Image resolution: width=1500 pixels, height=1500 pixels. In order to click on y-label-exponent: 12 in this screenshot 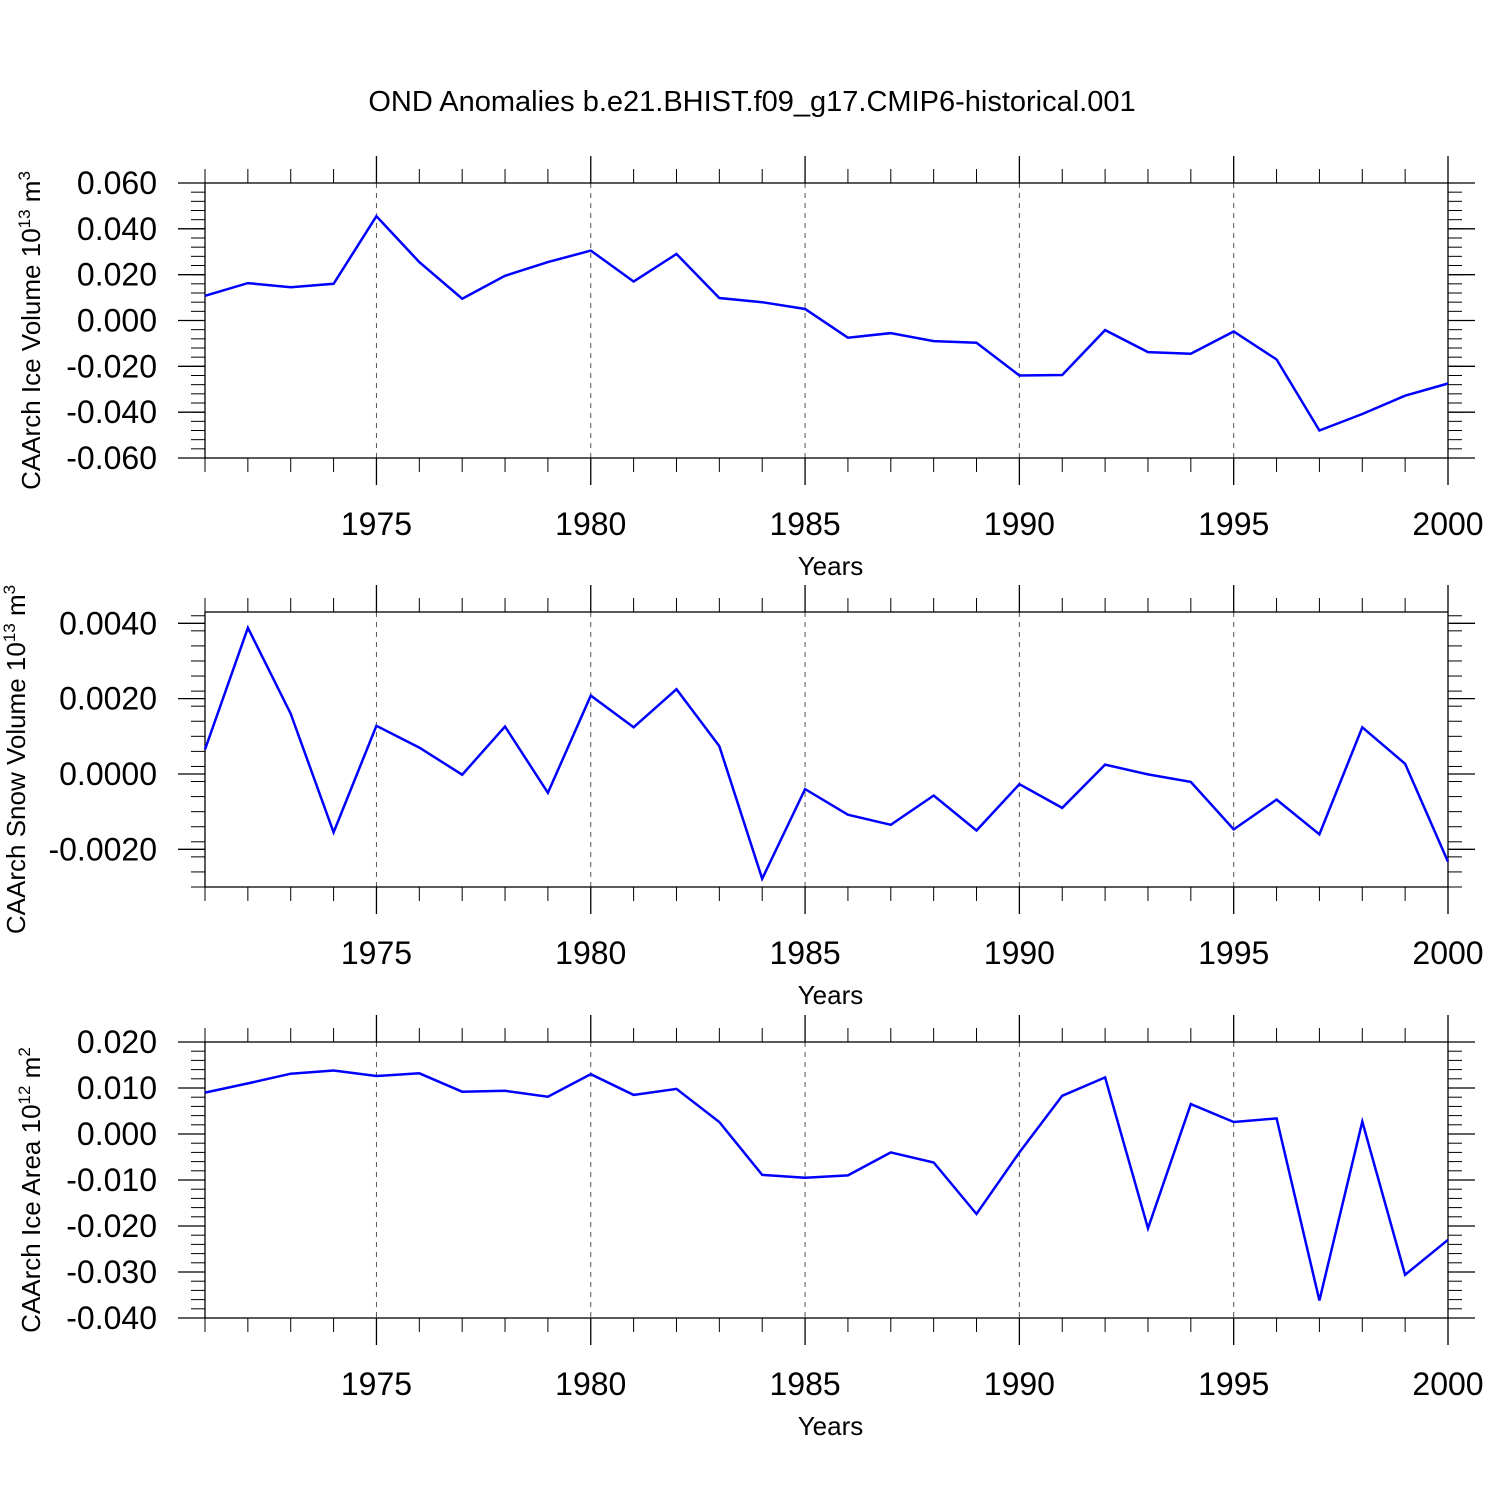, I will do `click(24, 1095)`.